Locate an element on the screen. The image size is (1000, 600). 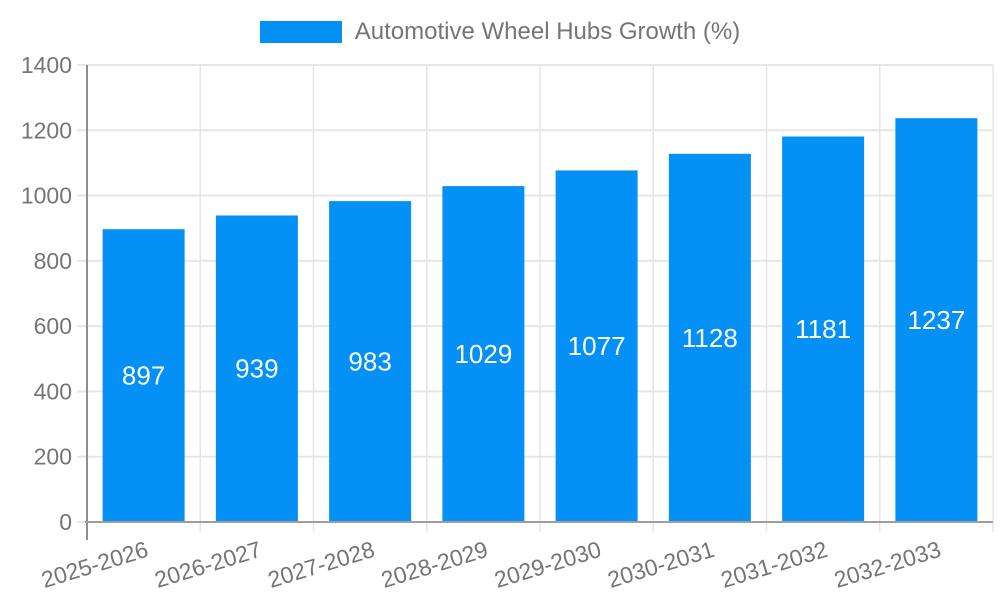
chart-legend: Automotive Wheel Hubs Growth (%) is located at coordinates (500, 31).